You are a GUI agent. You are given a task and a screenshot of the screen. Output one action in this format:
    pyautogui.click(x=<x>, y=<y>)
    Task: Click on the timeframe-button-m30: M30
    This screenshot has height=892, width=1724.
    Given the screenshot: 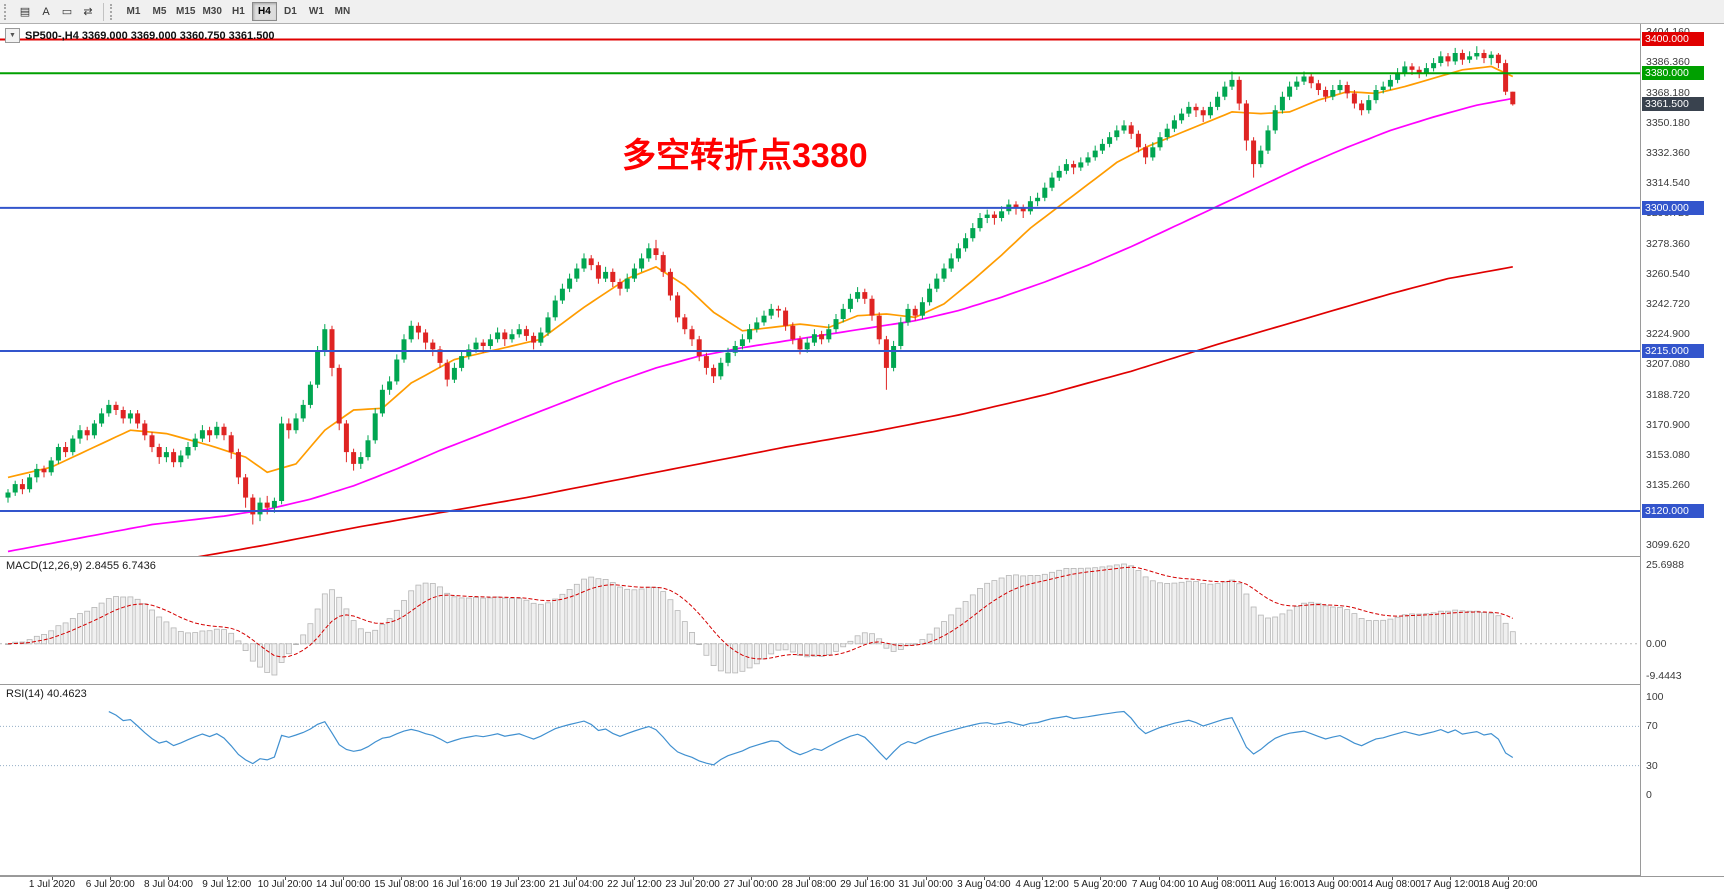 What is the action you would take?
    pyautogui.click(x=212, y=11)
    